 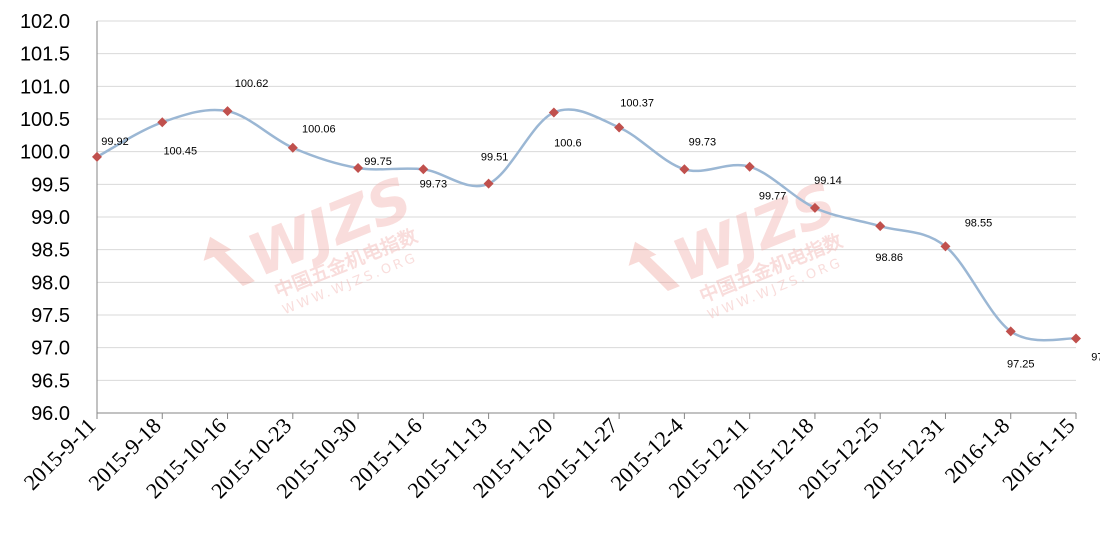 What do you see at coordinates (50, 283) in the screenshot?
I see `y-tick-label: 98.0` at bounding box center [50, 283].